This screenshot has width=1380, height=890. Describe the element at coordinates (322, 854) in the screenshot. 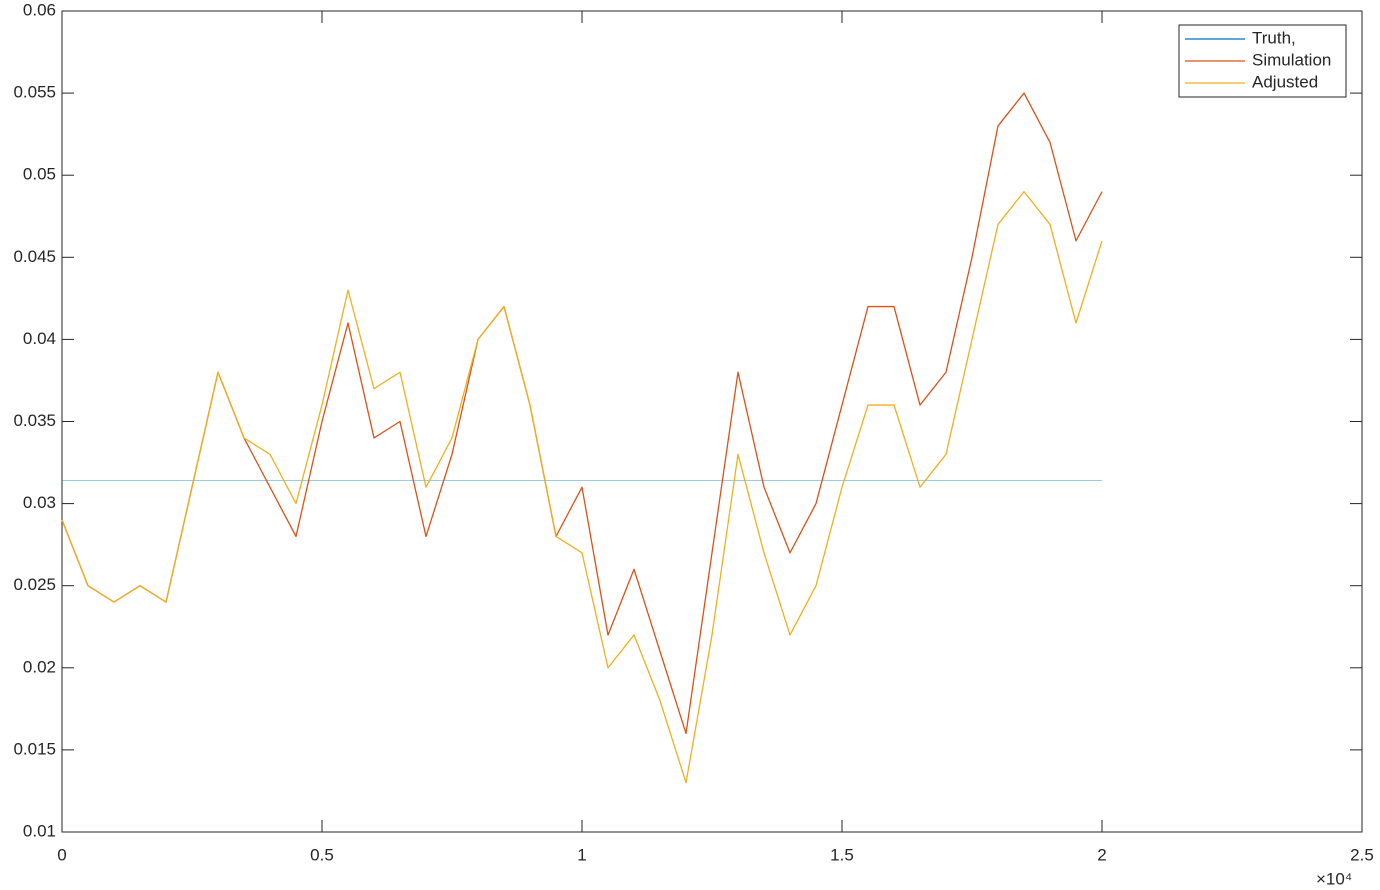

I see `x-tick-label: 0.5` at that location.